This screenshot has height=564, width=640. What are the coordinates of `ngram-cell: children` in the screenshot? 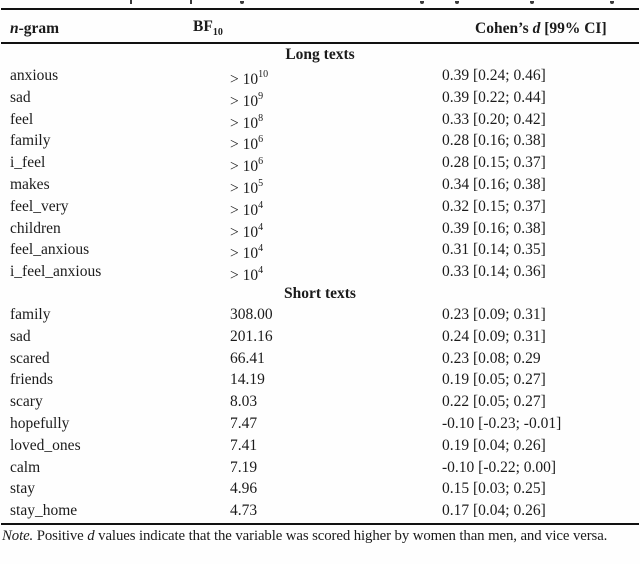 It's located at (35, 228).